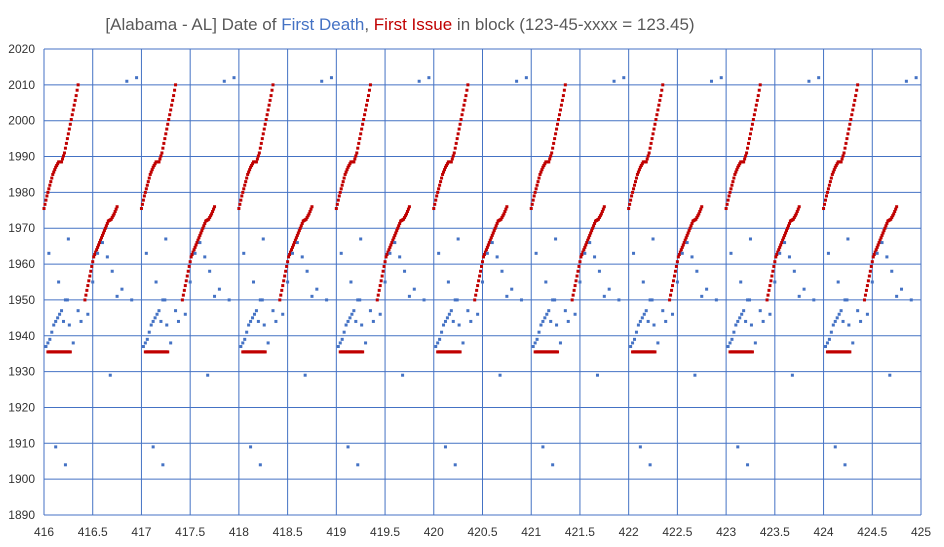 This screenshot has height=547, width=944. Describe the element at coordinates (21, 336) in the screenshot. I see `y-tick-label: 1940` at that location.